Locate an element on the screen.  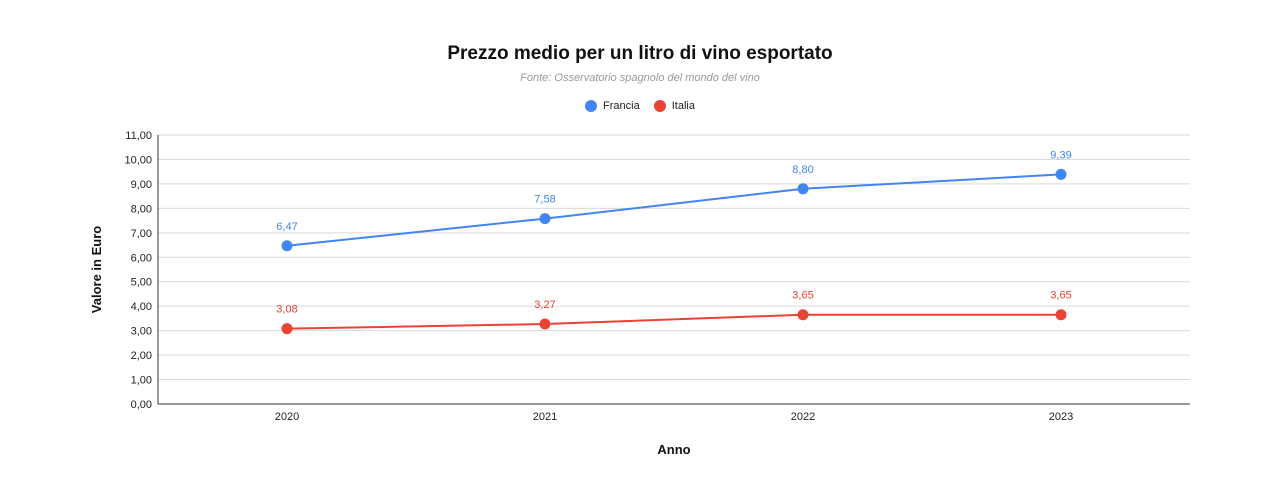
x-tick-label: 2021 is located at coordinates (545, 417).